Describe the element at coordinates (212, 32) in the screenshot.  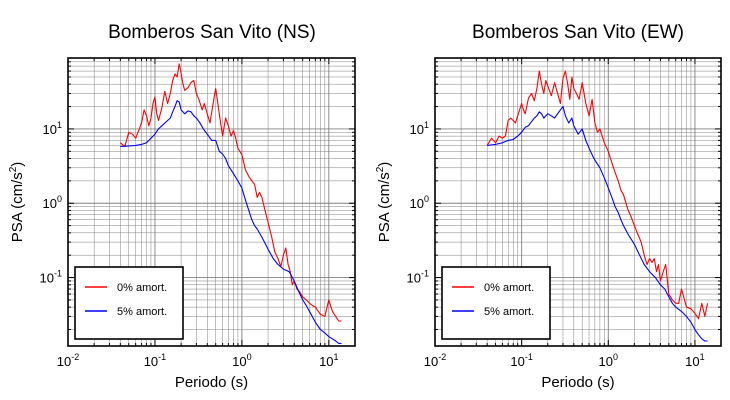
I see `chart-title: Bomberos San Vito (NS)` at that location.